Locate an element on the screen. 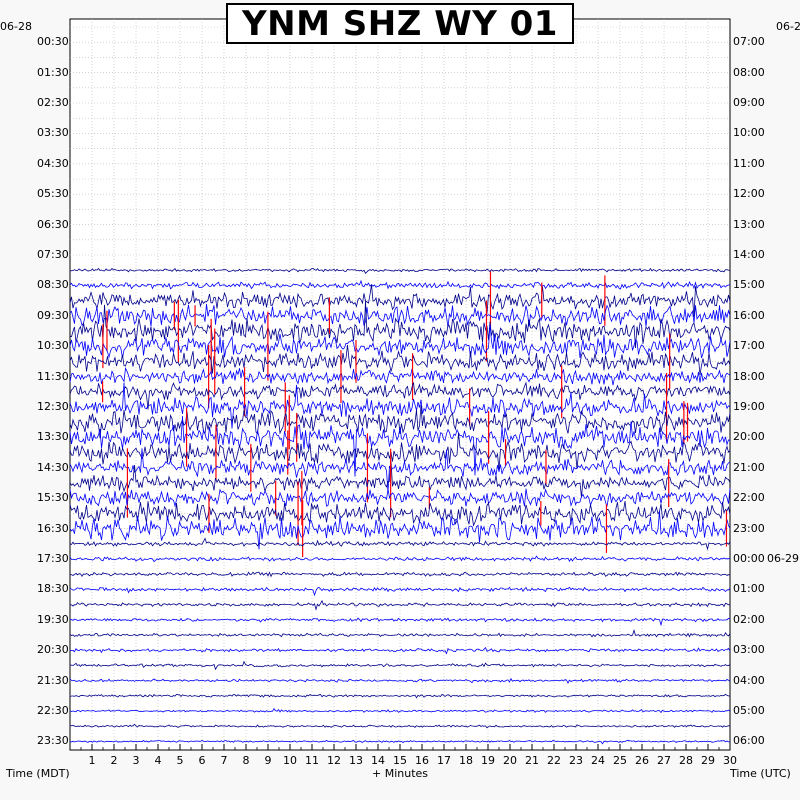 The width and height of the screenshot is (800, 800). left-time-label: 22:30 is located at coordinates (53, 710).